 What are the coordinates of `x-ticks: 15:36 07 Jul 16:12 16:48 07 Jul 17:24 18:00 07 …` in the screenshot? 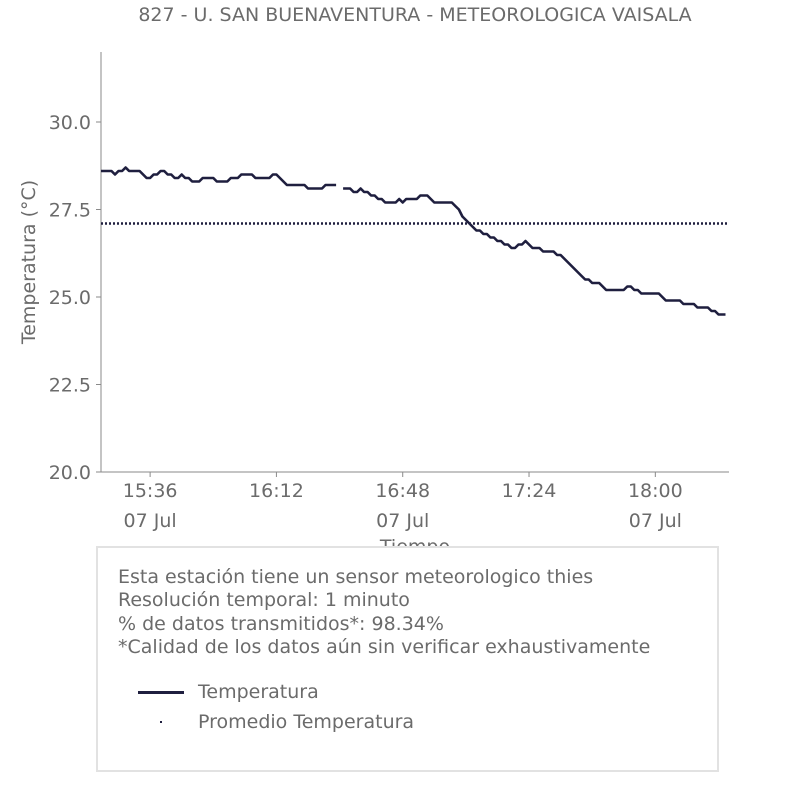 It's located at (403, 502).